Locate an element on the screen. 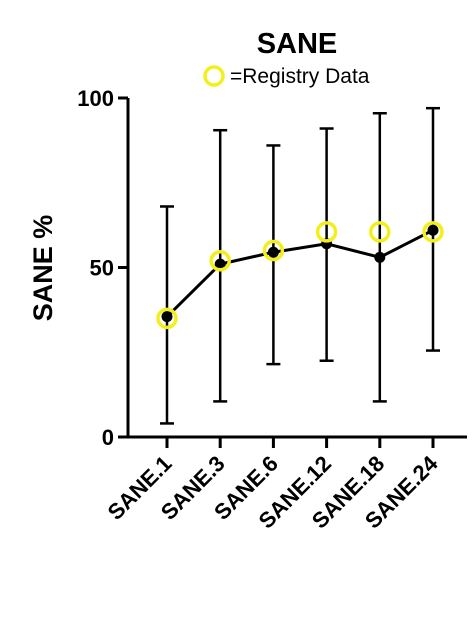 The height and width of the screenshot is (619, 474). mean-series-line is located at coordinates (299, 273).